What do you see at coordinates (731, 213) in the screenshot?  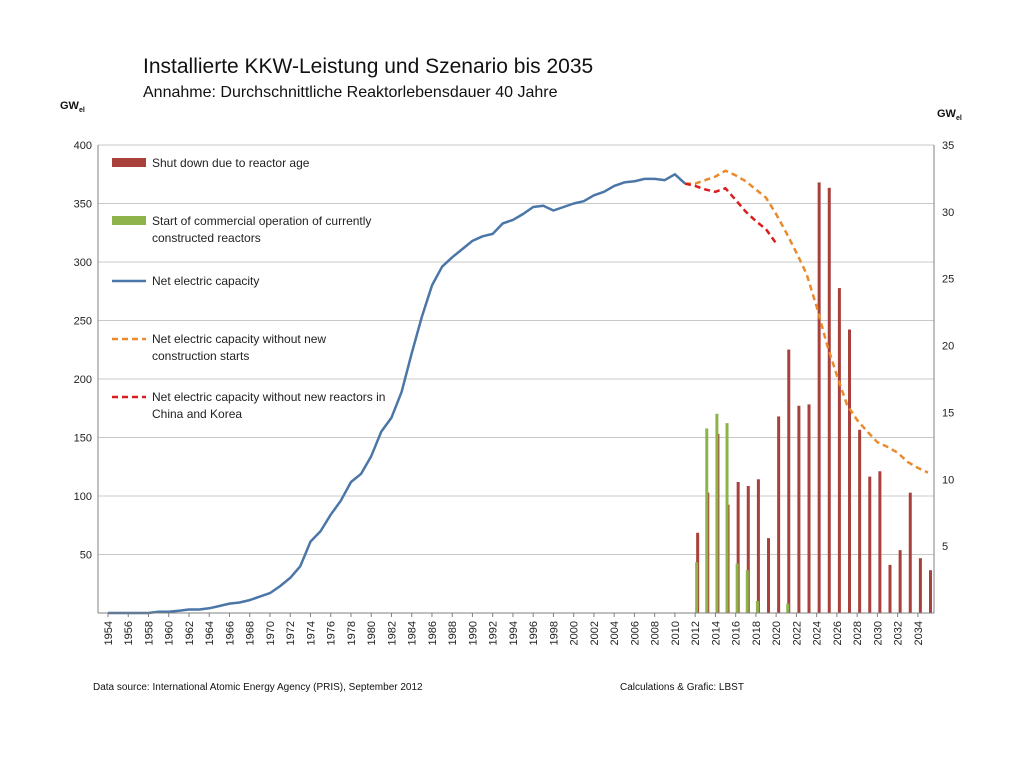 I see `no-china-korea-line` at bounding box center [731, 213].